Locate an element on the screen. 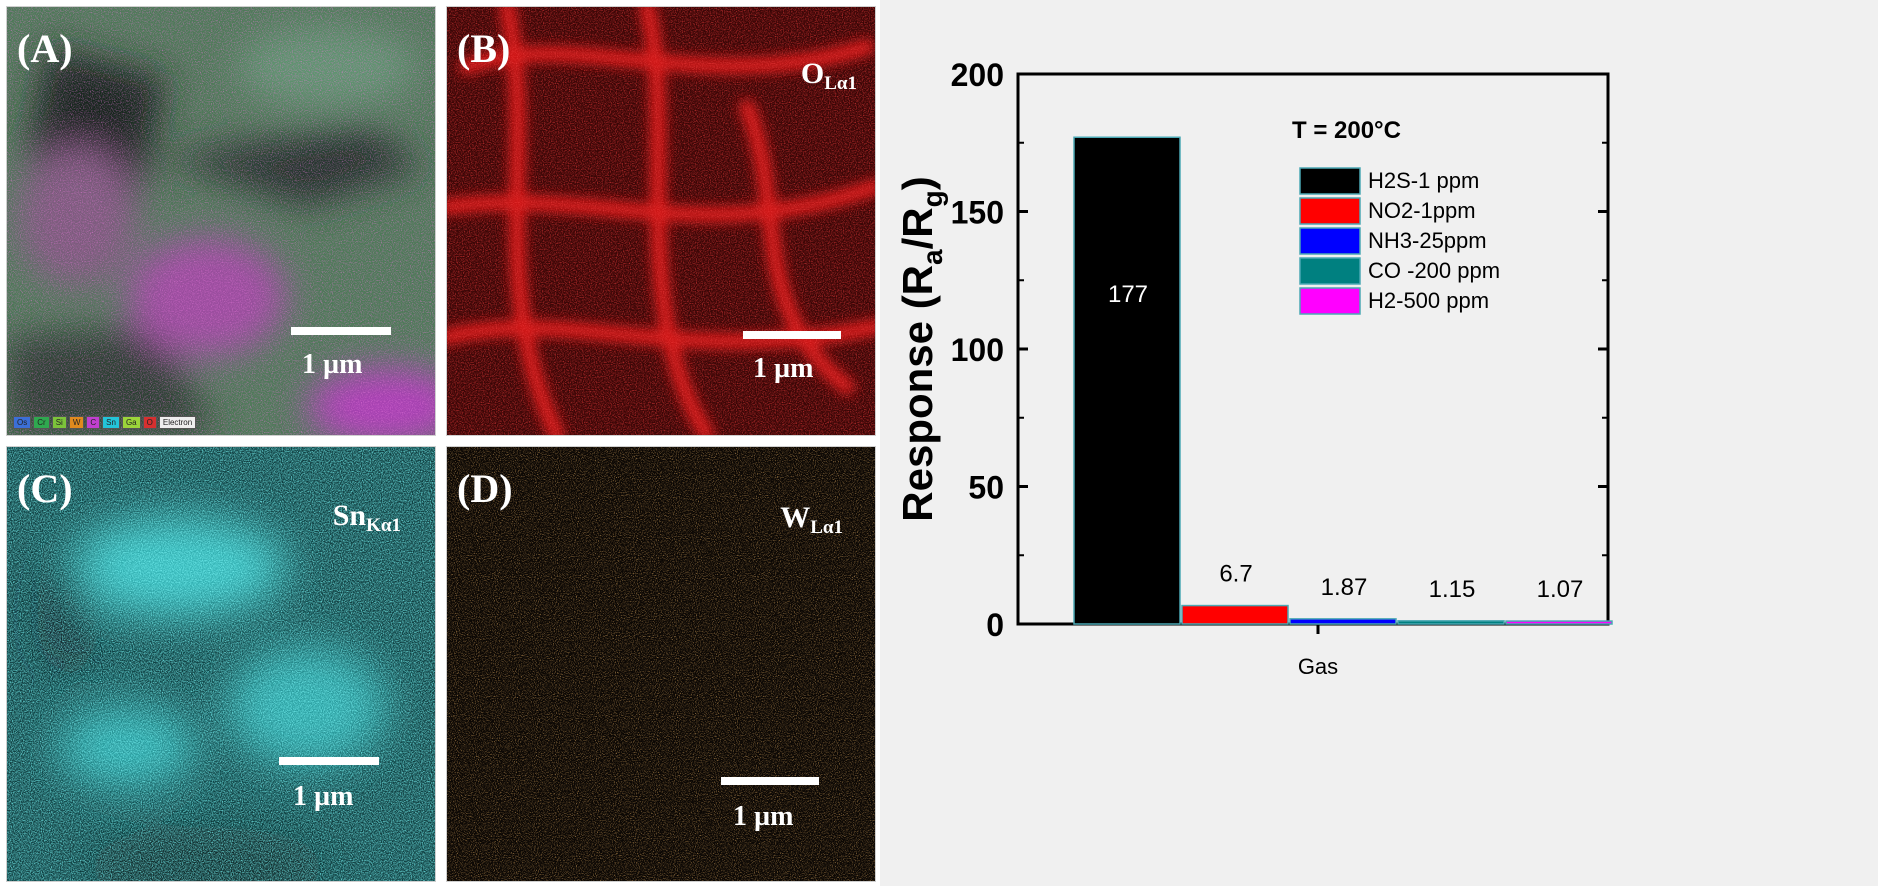 The image size is (1878, 886). bar-value-label: 1.87 is located at coordinates (1344, 587).